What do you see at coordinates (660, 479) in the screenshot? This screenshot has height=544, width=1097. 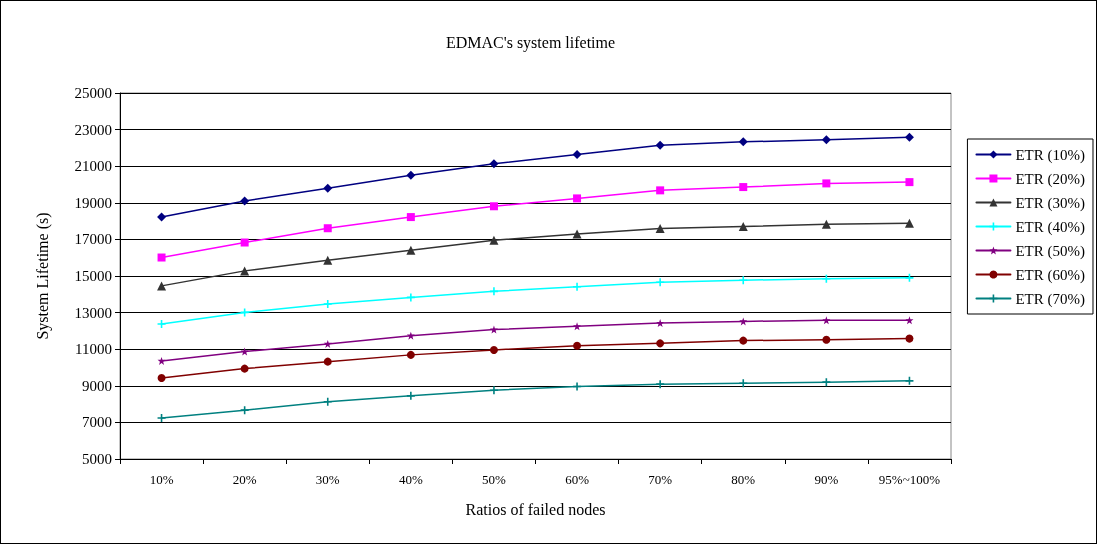 I see `x-tick-label: 70%` at bounding box center [660, 479].